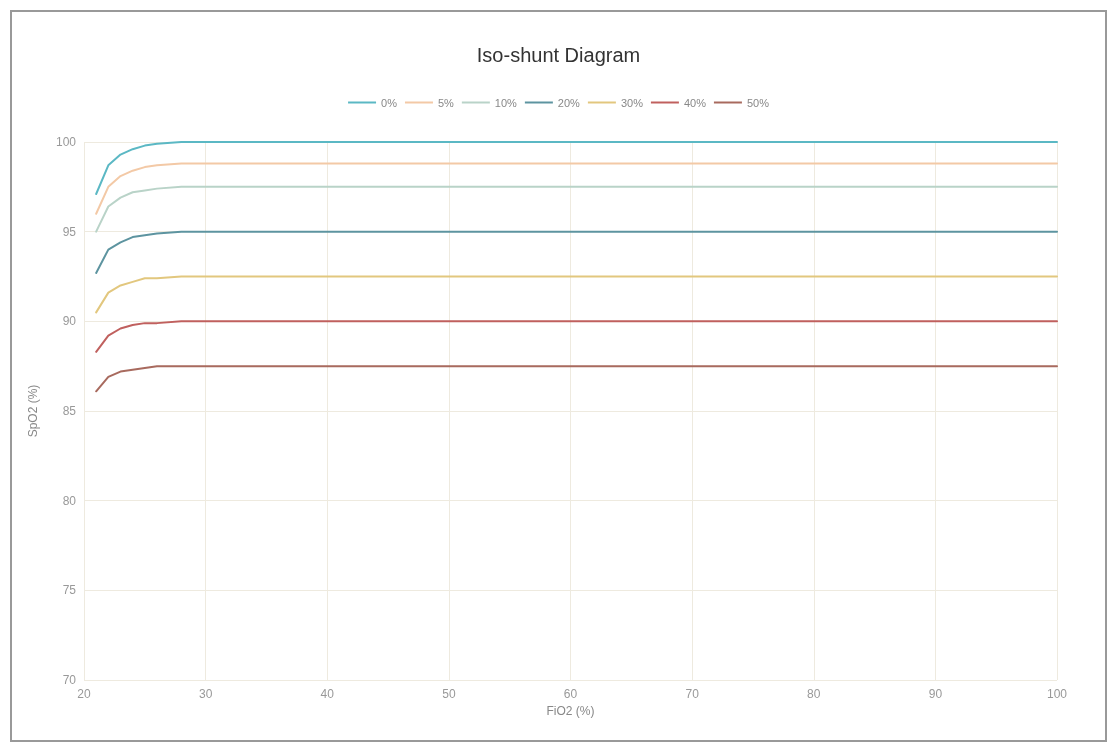 Image resolution: width=1119 pixels, height=754 pixels. I want to click on x-tick-label: 80, so click(814, 694).